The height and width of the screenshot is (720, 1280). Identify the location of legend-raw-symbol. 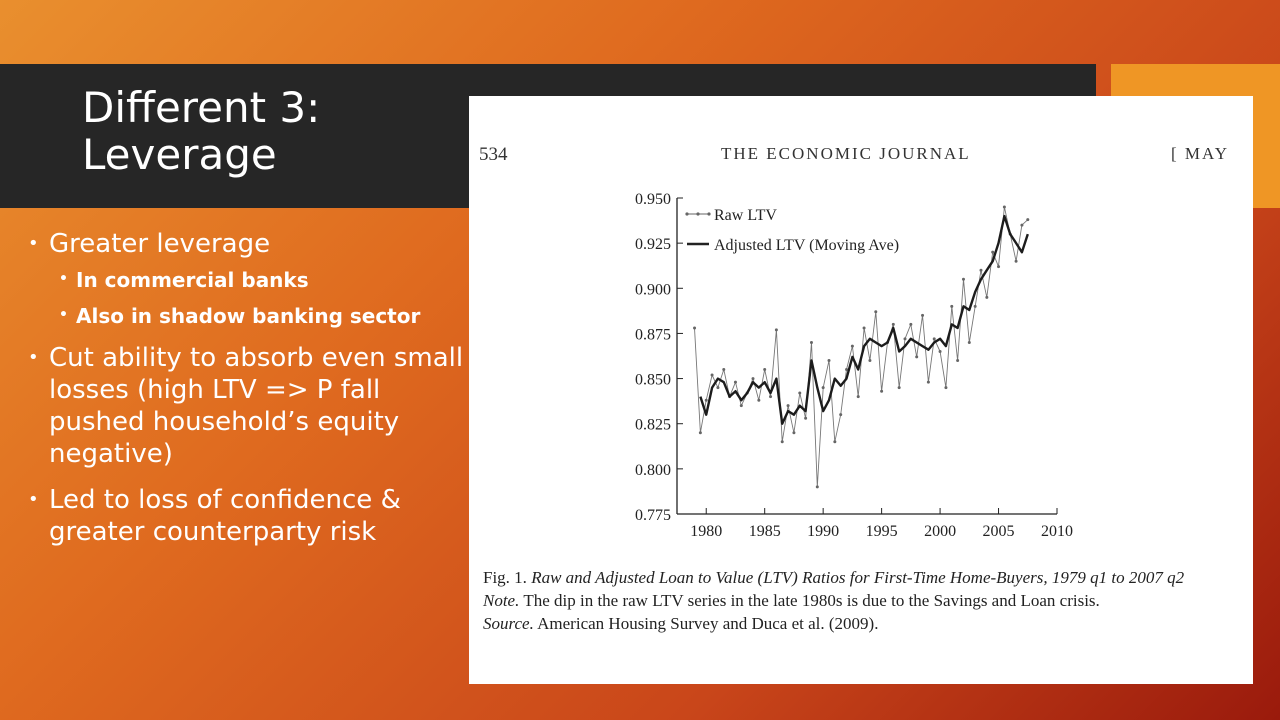
(698, 214).